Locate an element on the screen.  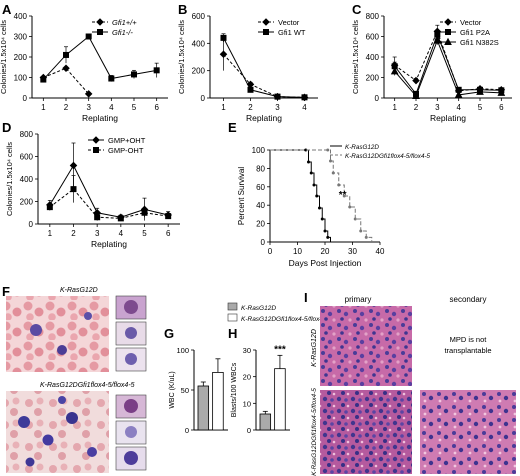
panel-letter-h: H is located at coordinates (232, 333).